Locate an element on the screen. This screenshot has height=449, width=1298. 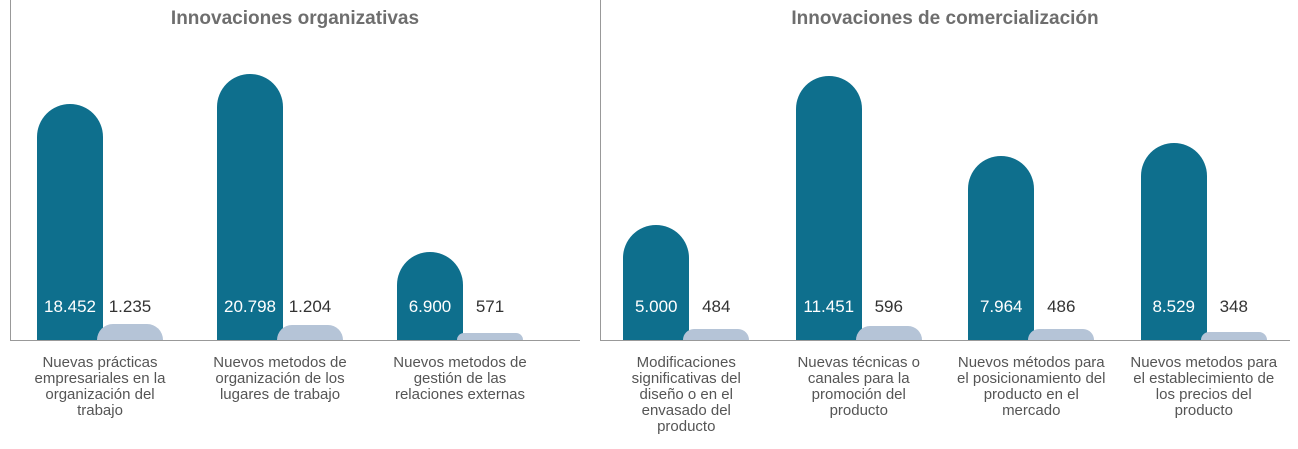
value-label: 571 is located at coordinates (490, 306).